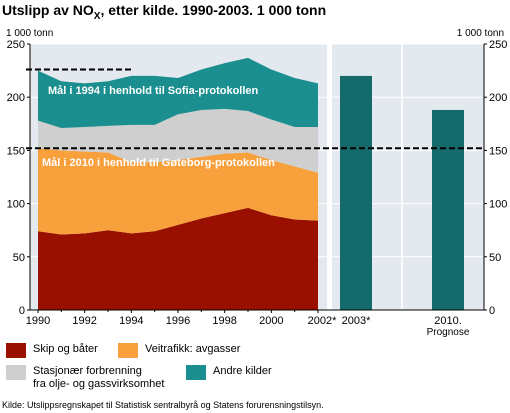  I want to click on title-subscript: X, so click(97, 16).